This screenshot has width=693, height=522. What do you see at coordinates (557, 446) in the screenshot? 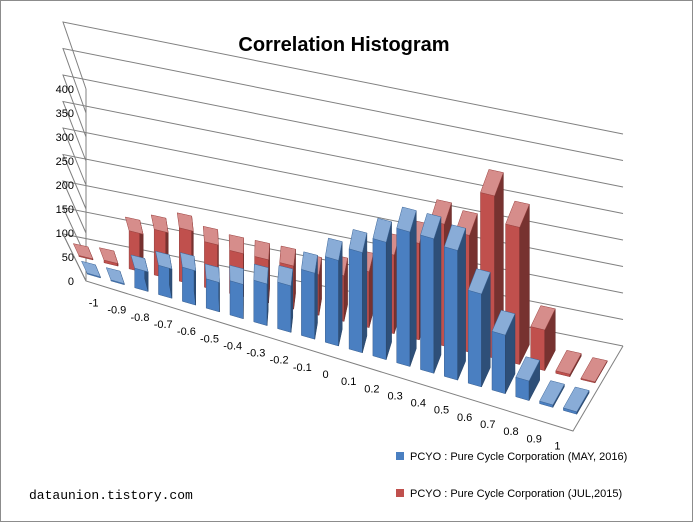
I see `x-tick-label: 1` at bounding box center [557, 446].